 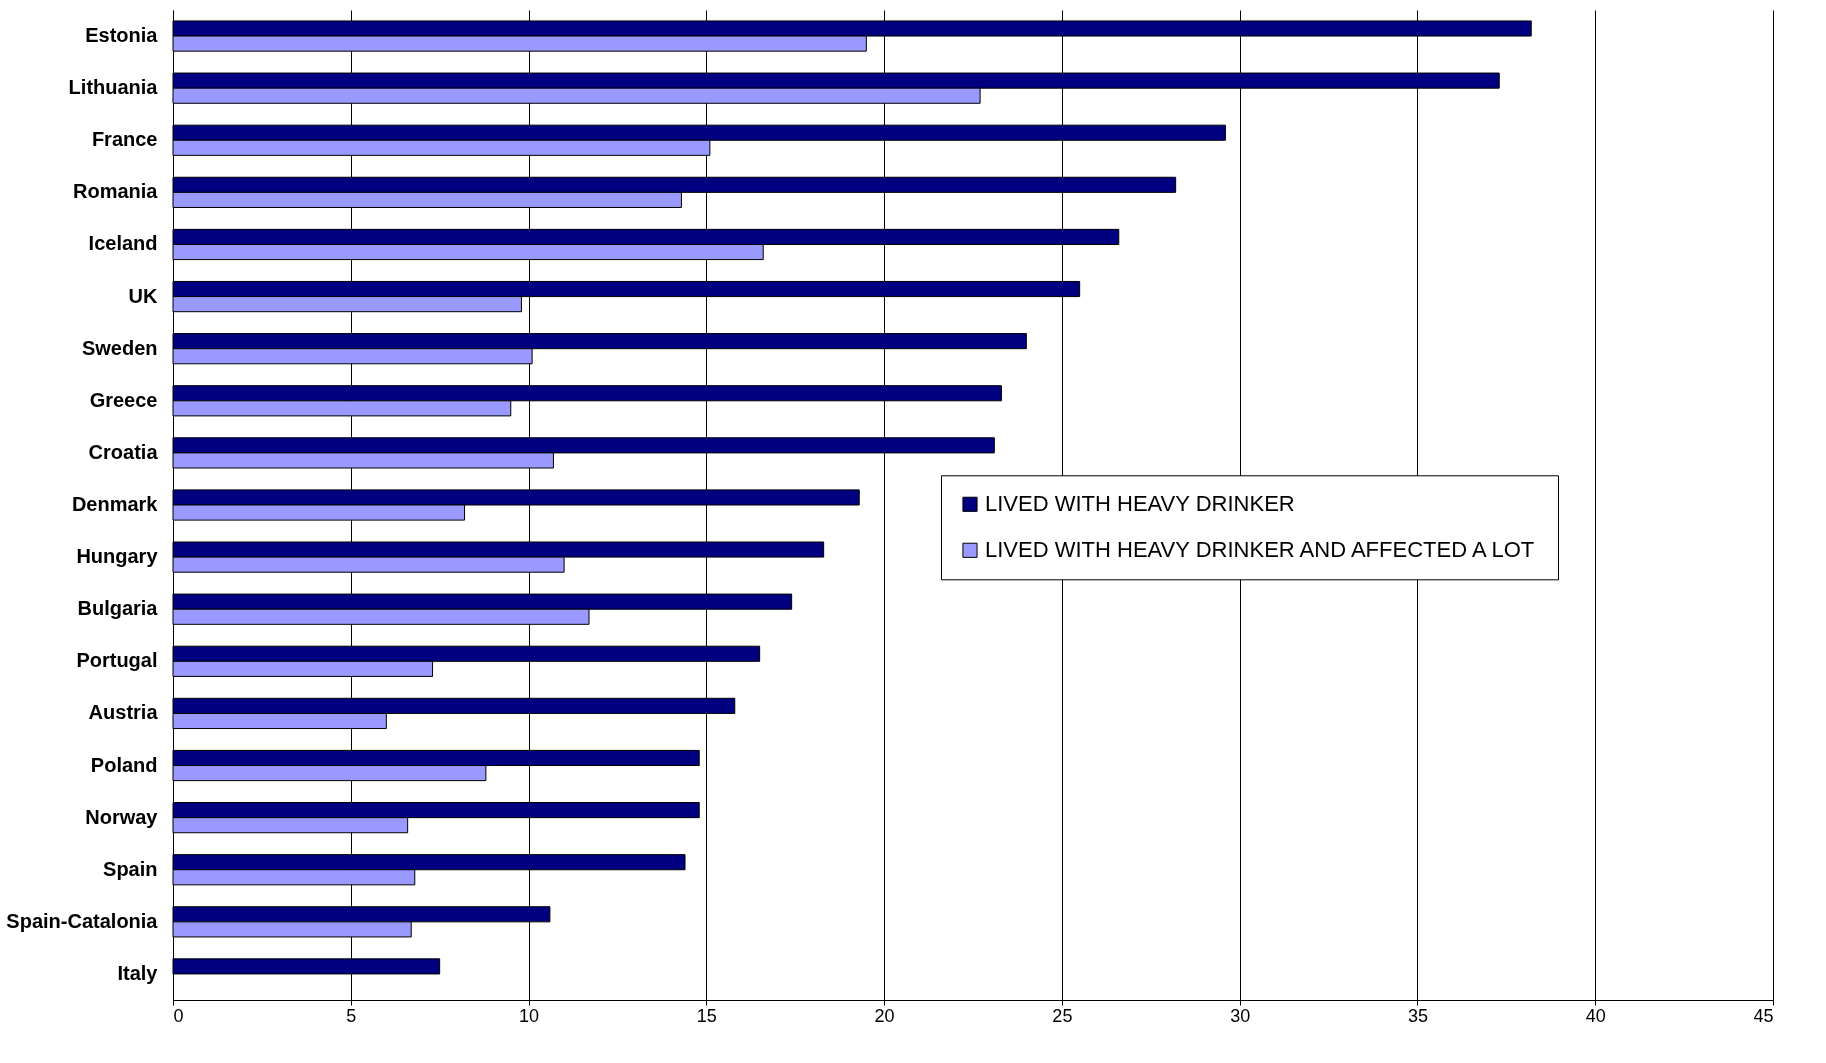 I want to click on y-tick-label: Lithuania, so click(x=113, y=87).